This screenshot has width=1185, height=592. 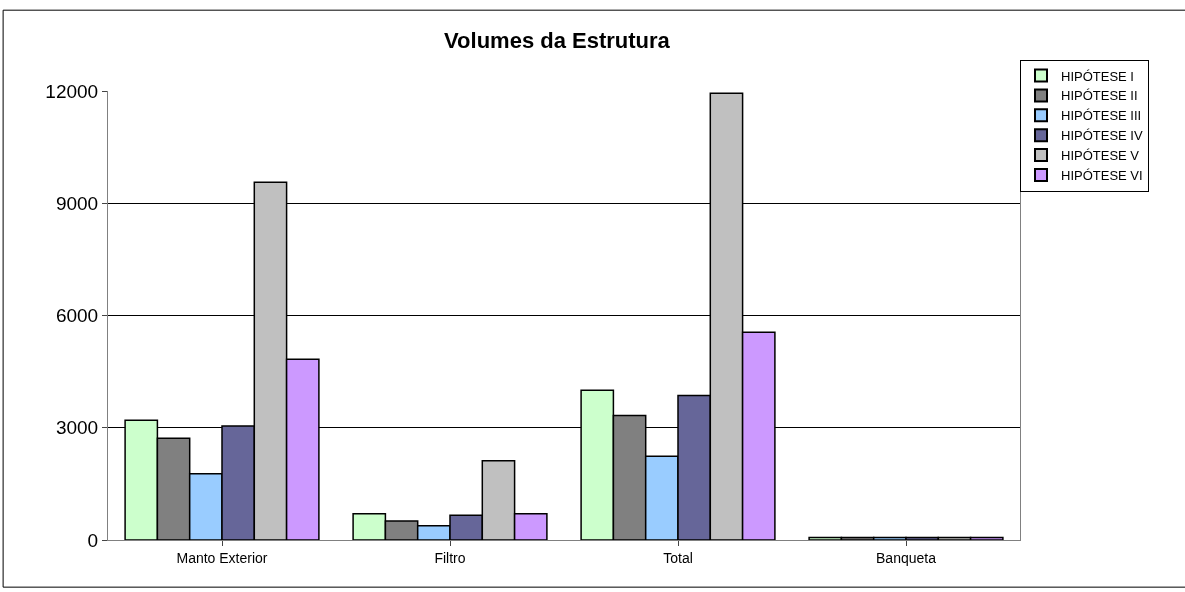 I want to click on y-tick-label: 0, so click(x=93, y=540).